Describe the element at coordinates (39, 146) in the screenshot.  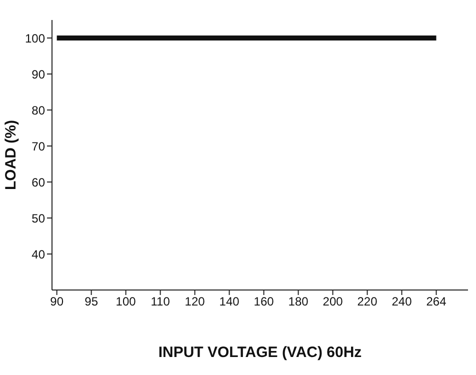
I see `y-tick-label: 70` at that location.